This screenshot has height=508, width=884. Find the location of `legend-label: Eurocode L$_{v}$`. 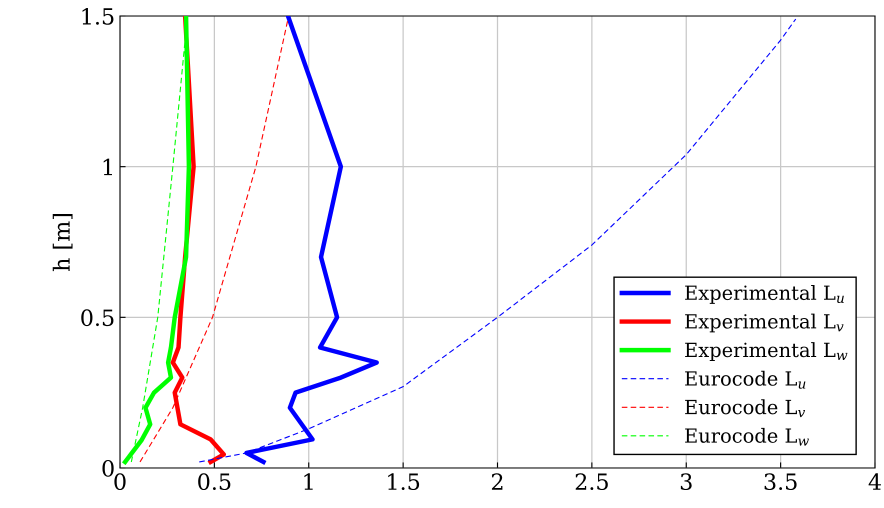

legend-label: Eurocode L$_{v}$ is located at coordinates (745, 408).